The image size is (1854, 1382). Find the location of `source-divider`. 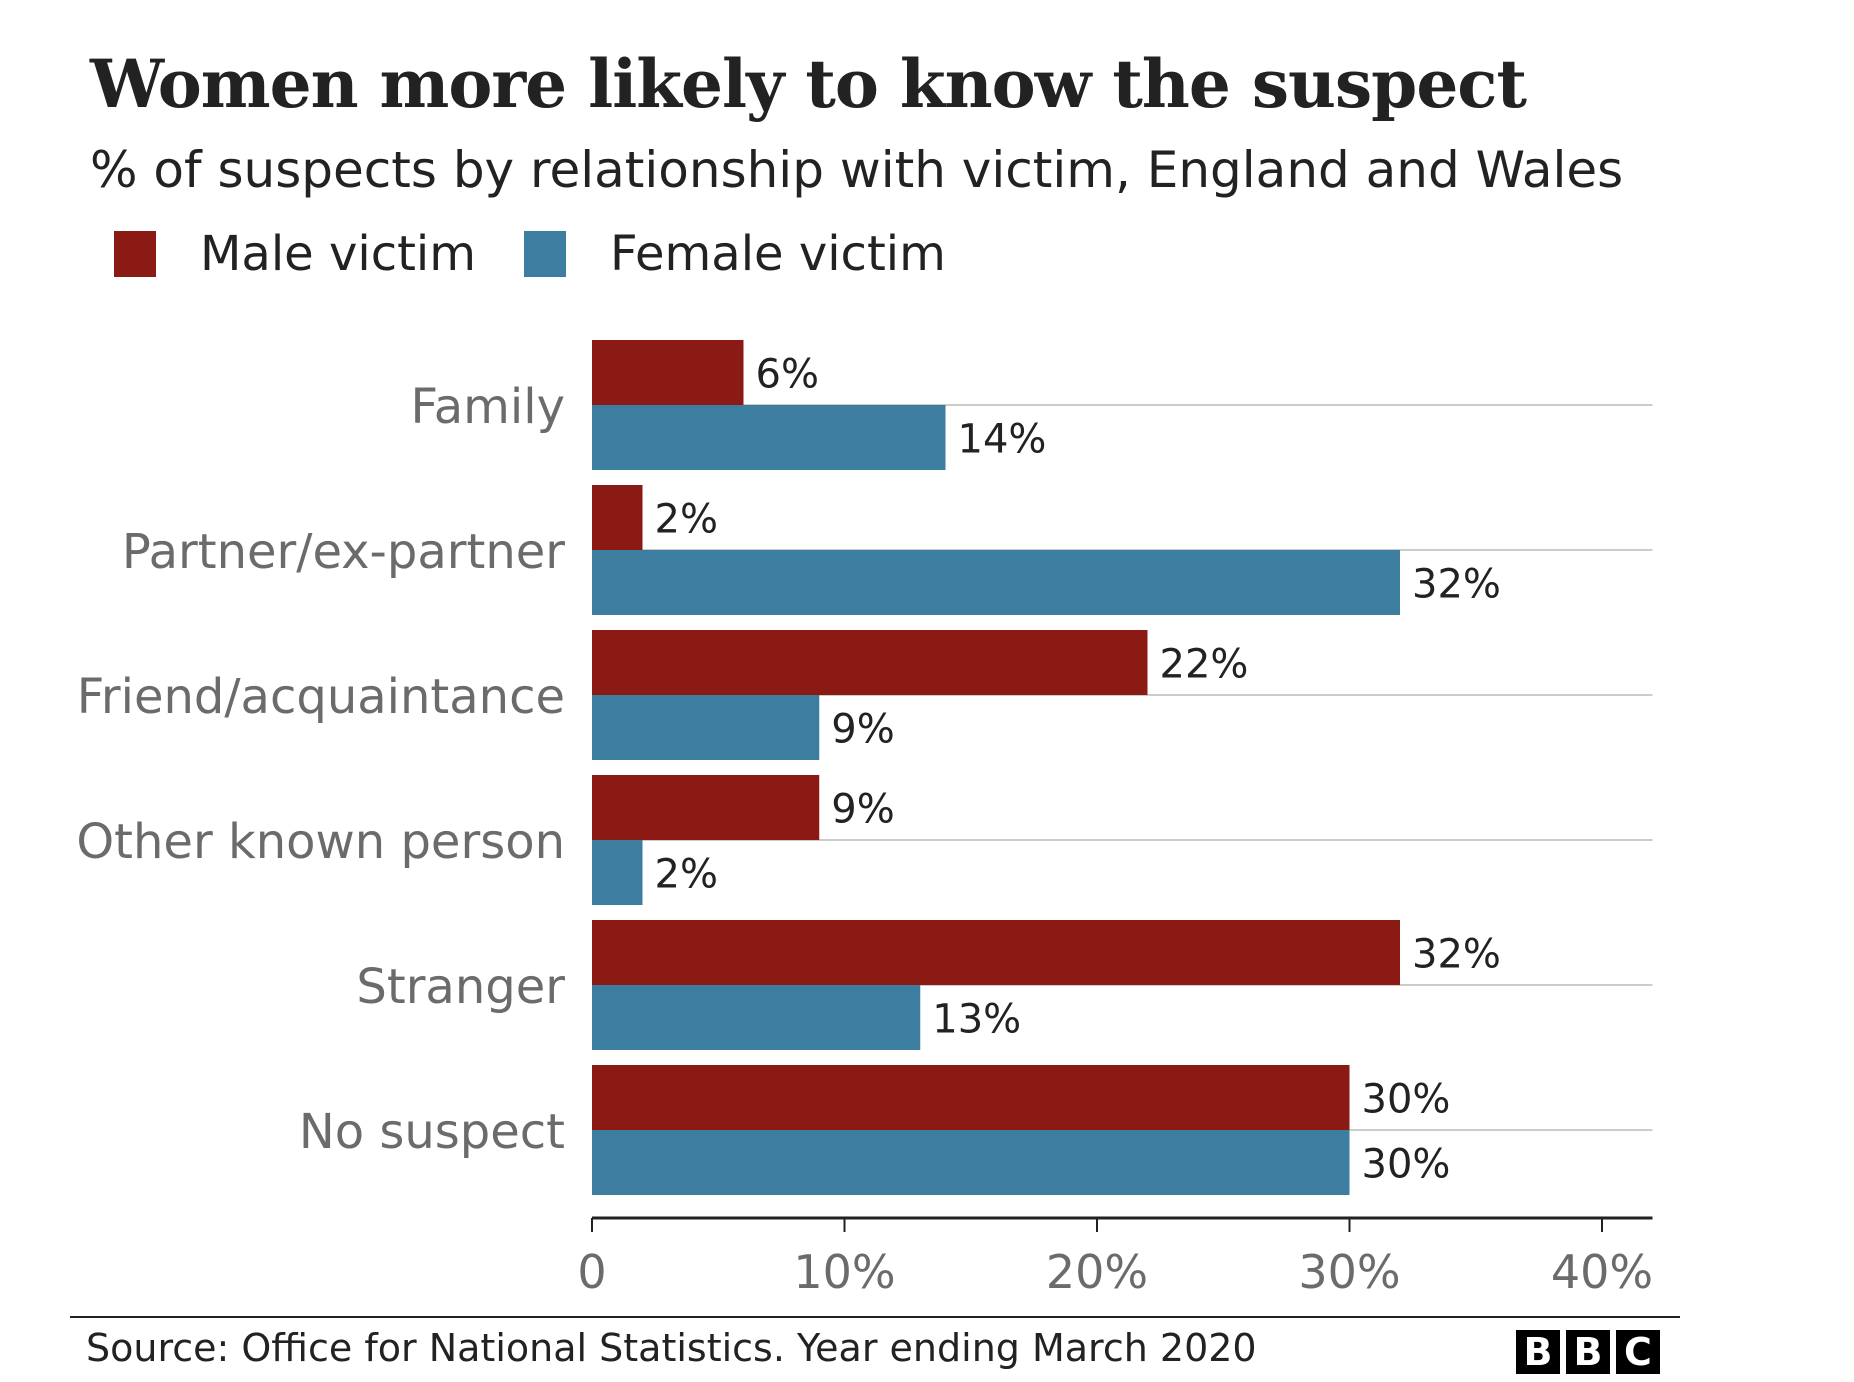

source-divider is located at coordinates (875, 1317).